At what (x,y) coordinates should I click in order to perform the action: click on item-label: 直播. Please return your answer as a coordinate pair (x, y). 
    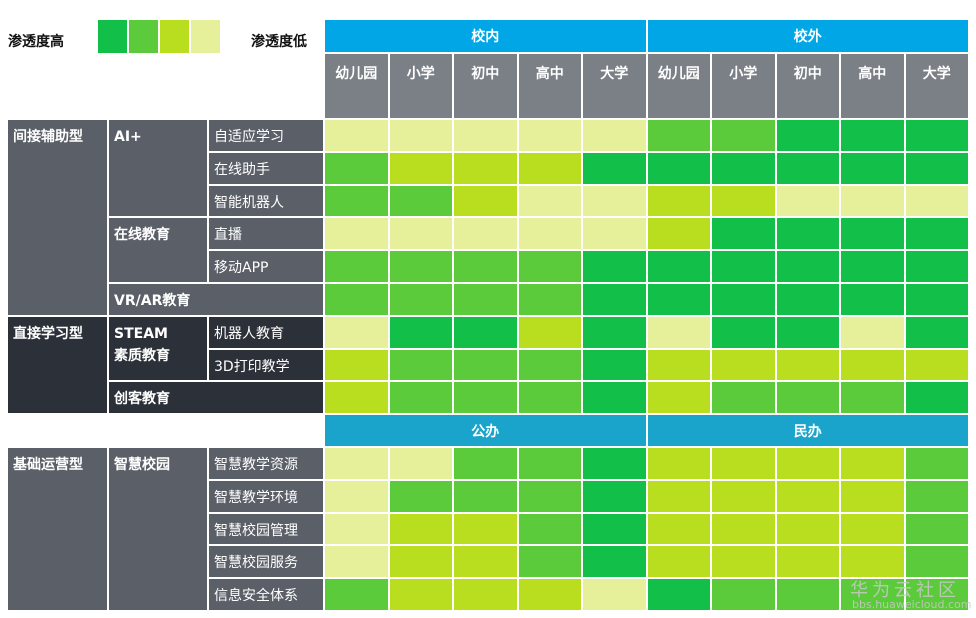
    Looking at the image, I should click on (266, 234).